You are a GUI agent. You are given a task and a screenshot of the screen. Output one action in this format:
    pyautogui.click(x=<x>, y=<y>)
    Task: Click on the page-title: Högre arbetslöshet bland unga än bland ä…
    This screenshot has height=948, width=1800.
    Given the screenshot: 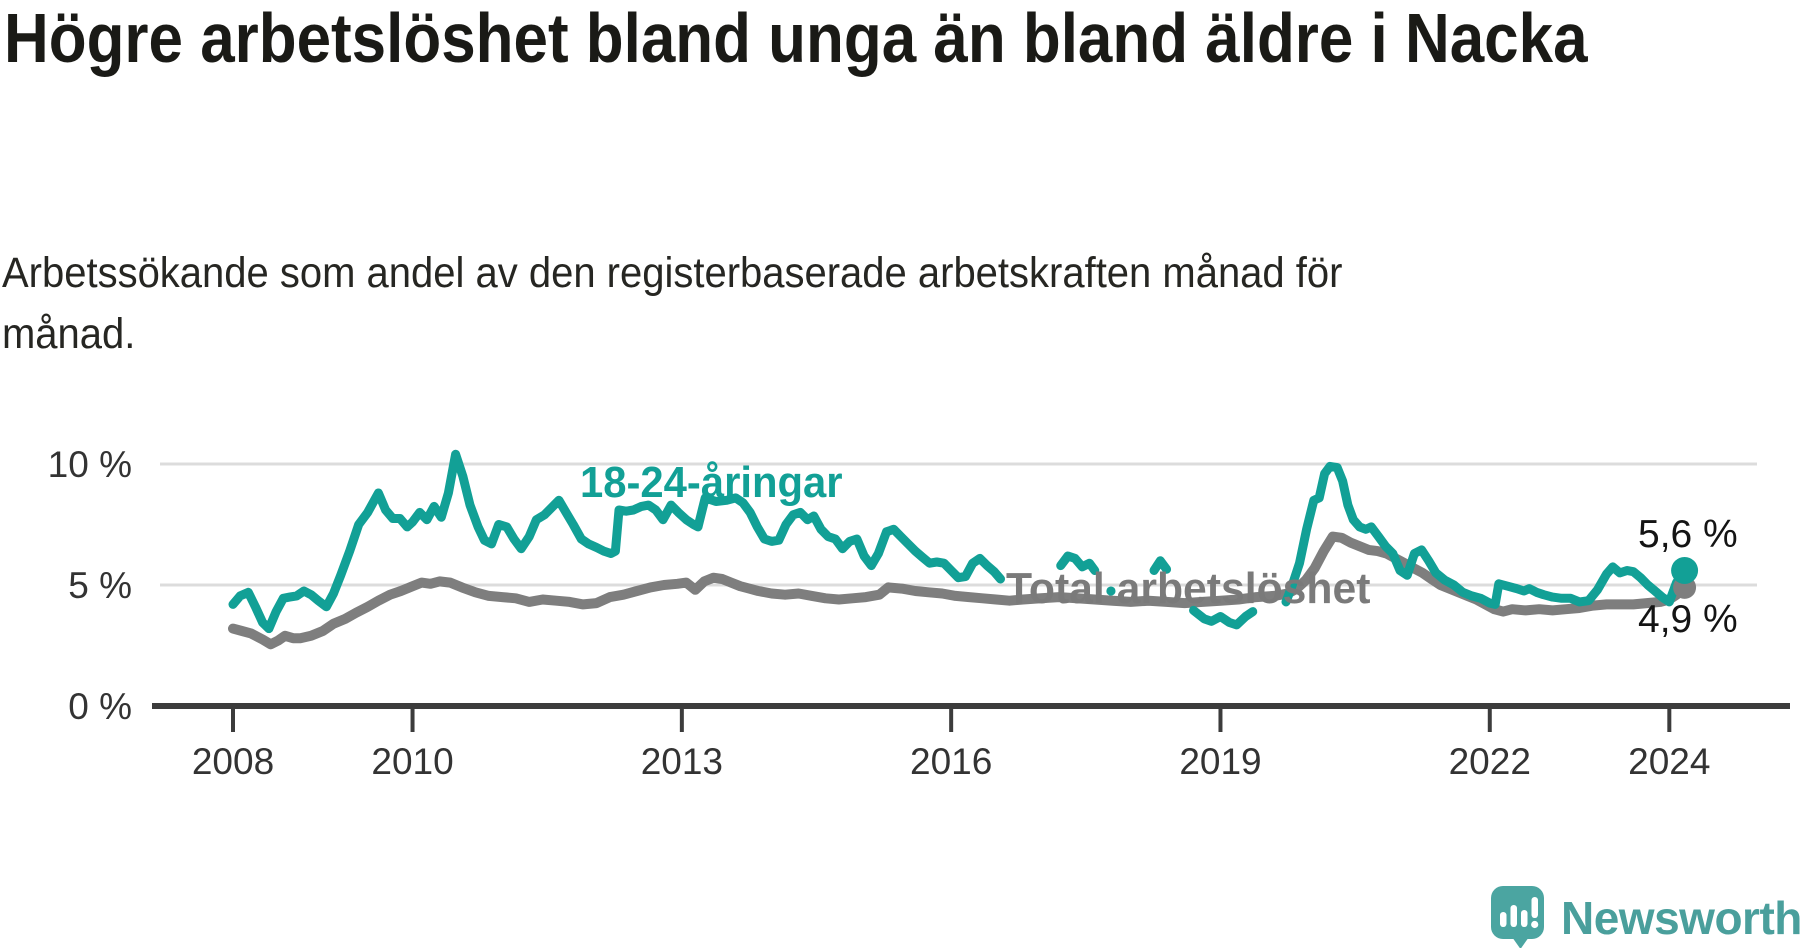 What is the action you would take?
    pyautogui.click(x=796, y=38)
    